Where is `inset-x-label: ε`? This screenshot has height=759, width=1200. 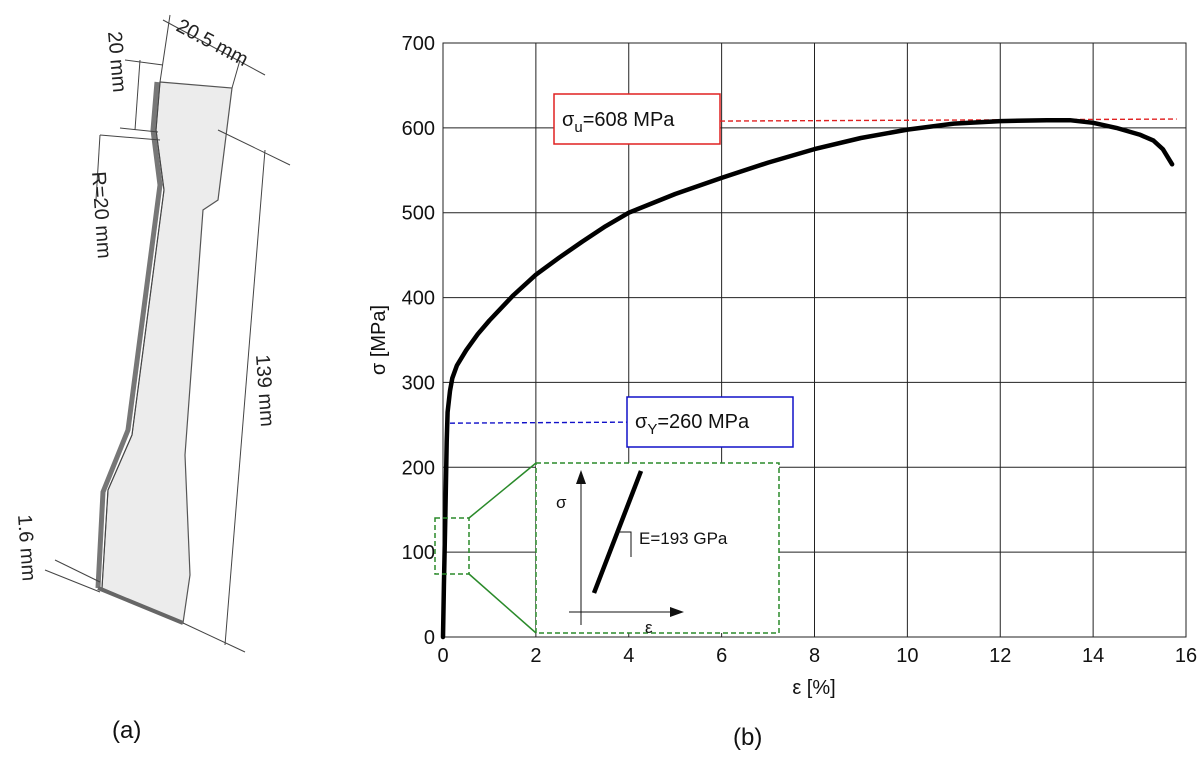 inset-x-label: ε is located at coordinates (649, 627).